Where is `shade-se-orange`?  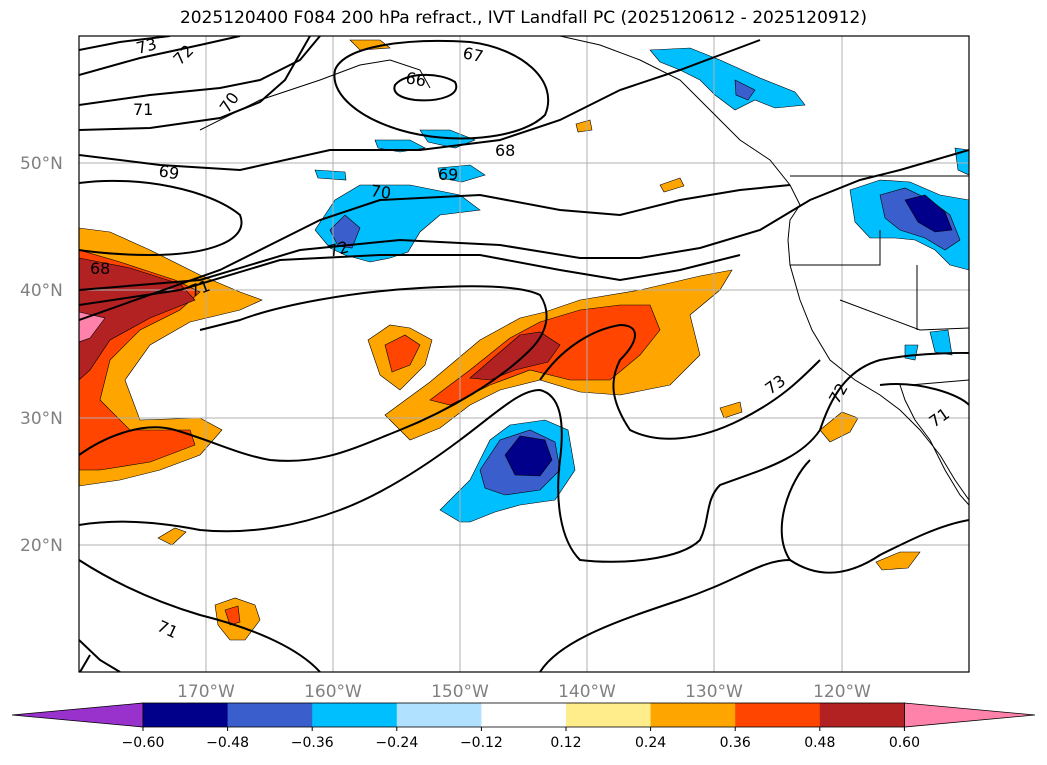 shade-se-orange is located at coordinates (898, 561).